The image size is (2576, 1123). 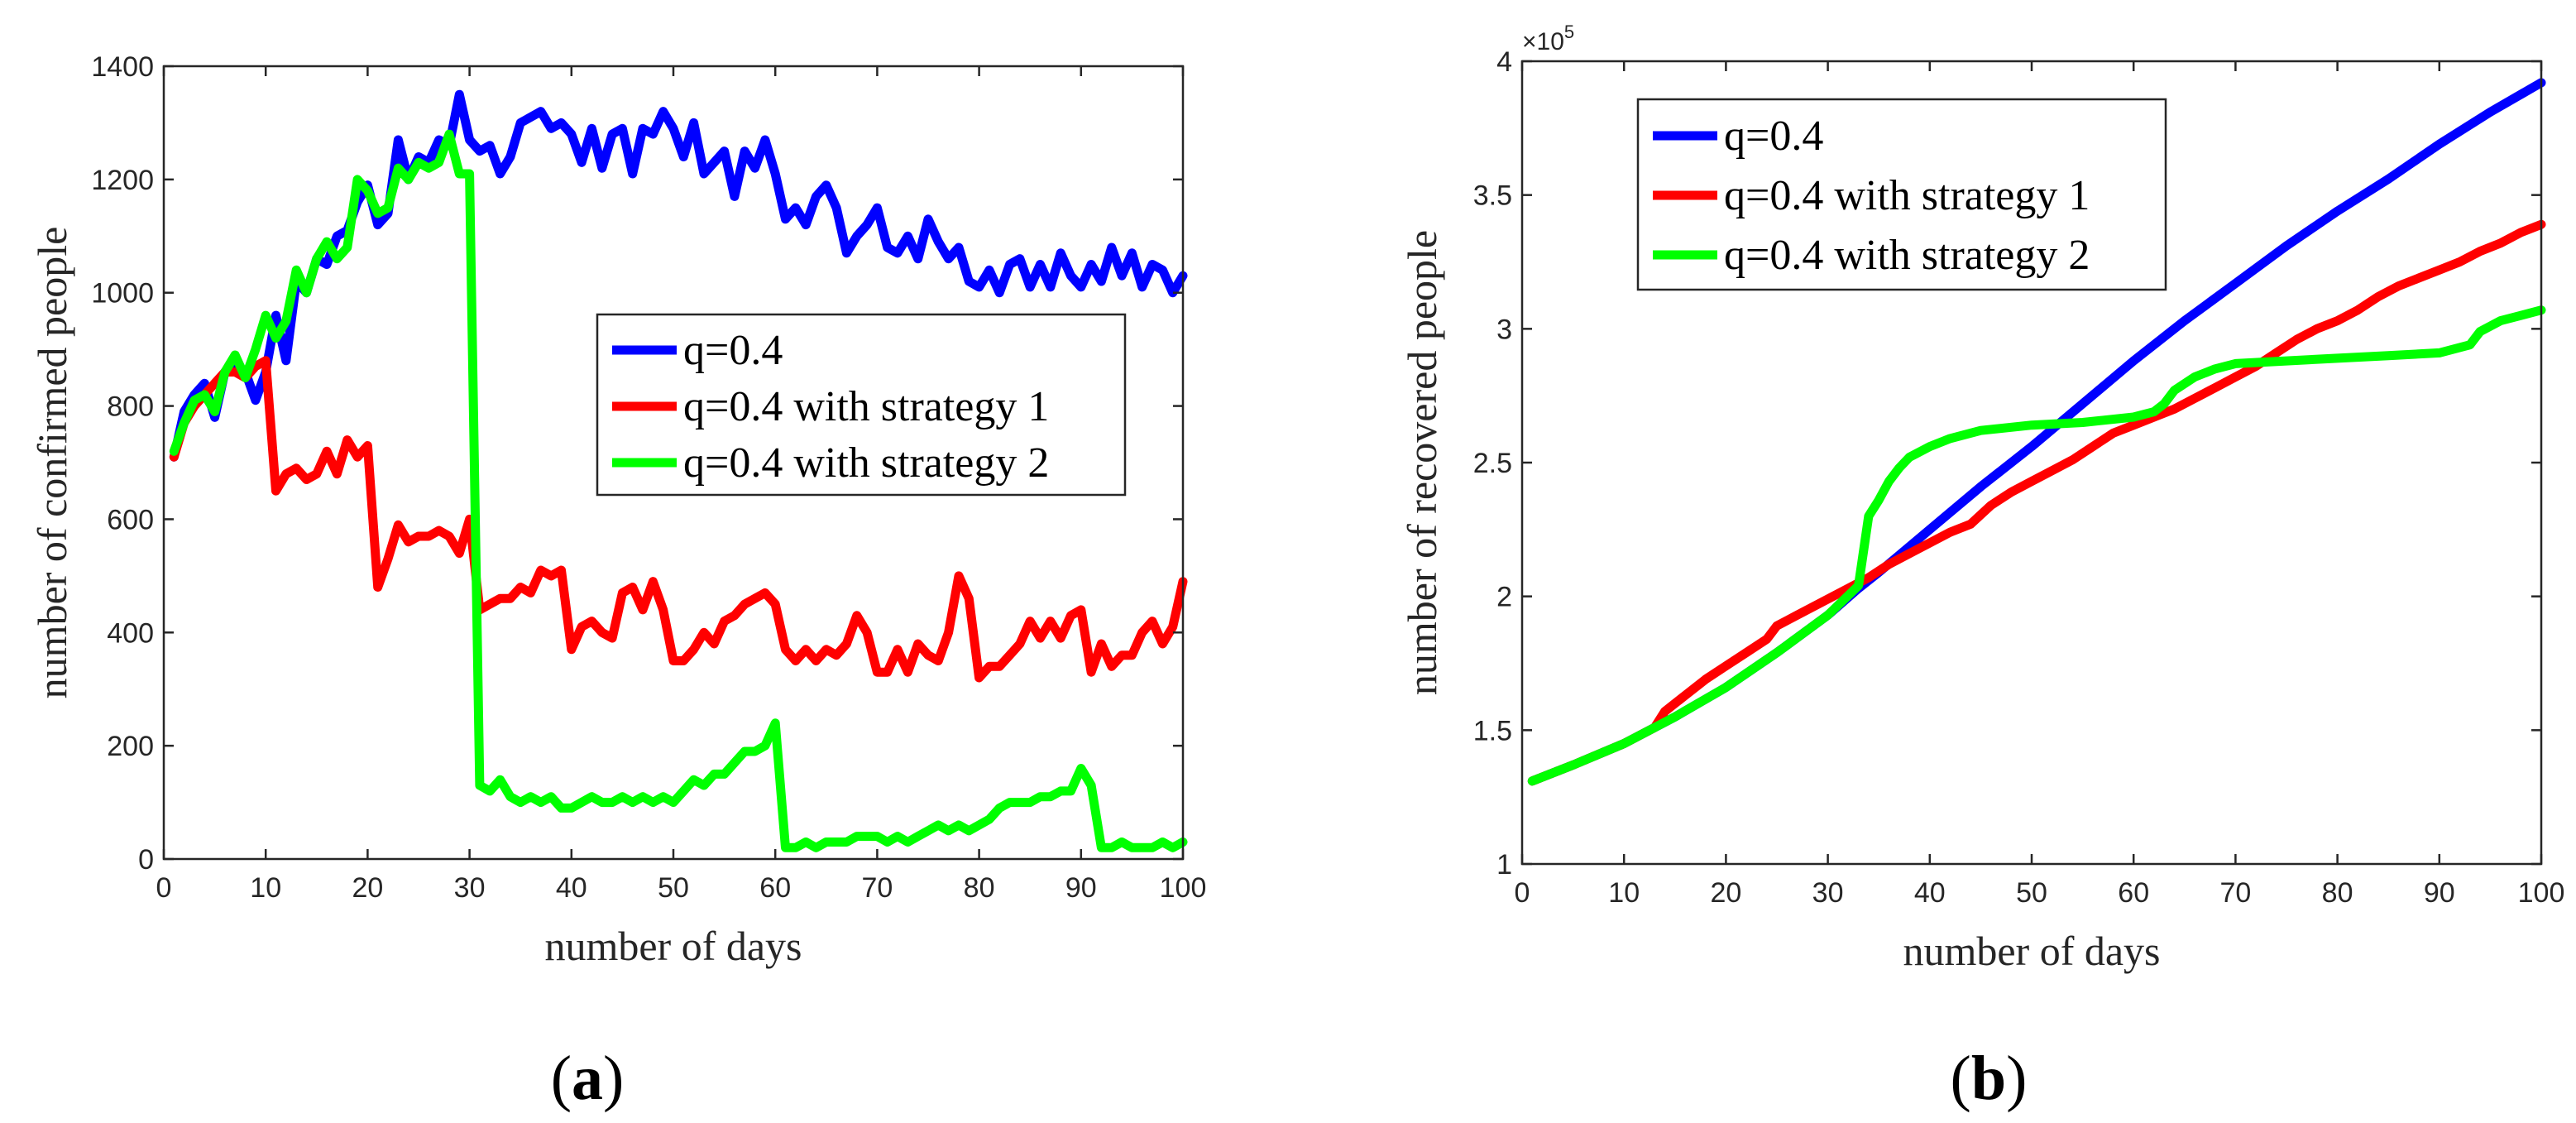 What do you see at coordinates (673, 946) in the screenshot?
I see `x-axis-label-a: number of days` at bounding box center [673, 946].